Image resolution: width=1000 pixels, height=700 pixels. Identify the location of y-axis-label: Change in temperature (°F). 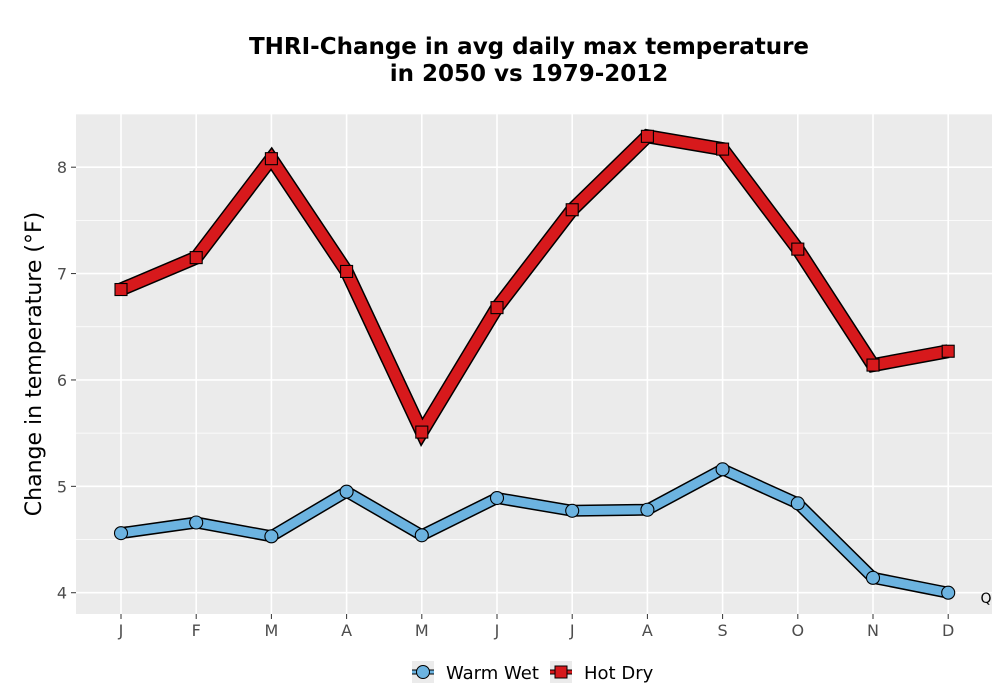
(34, 364).